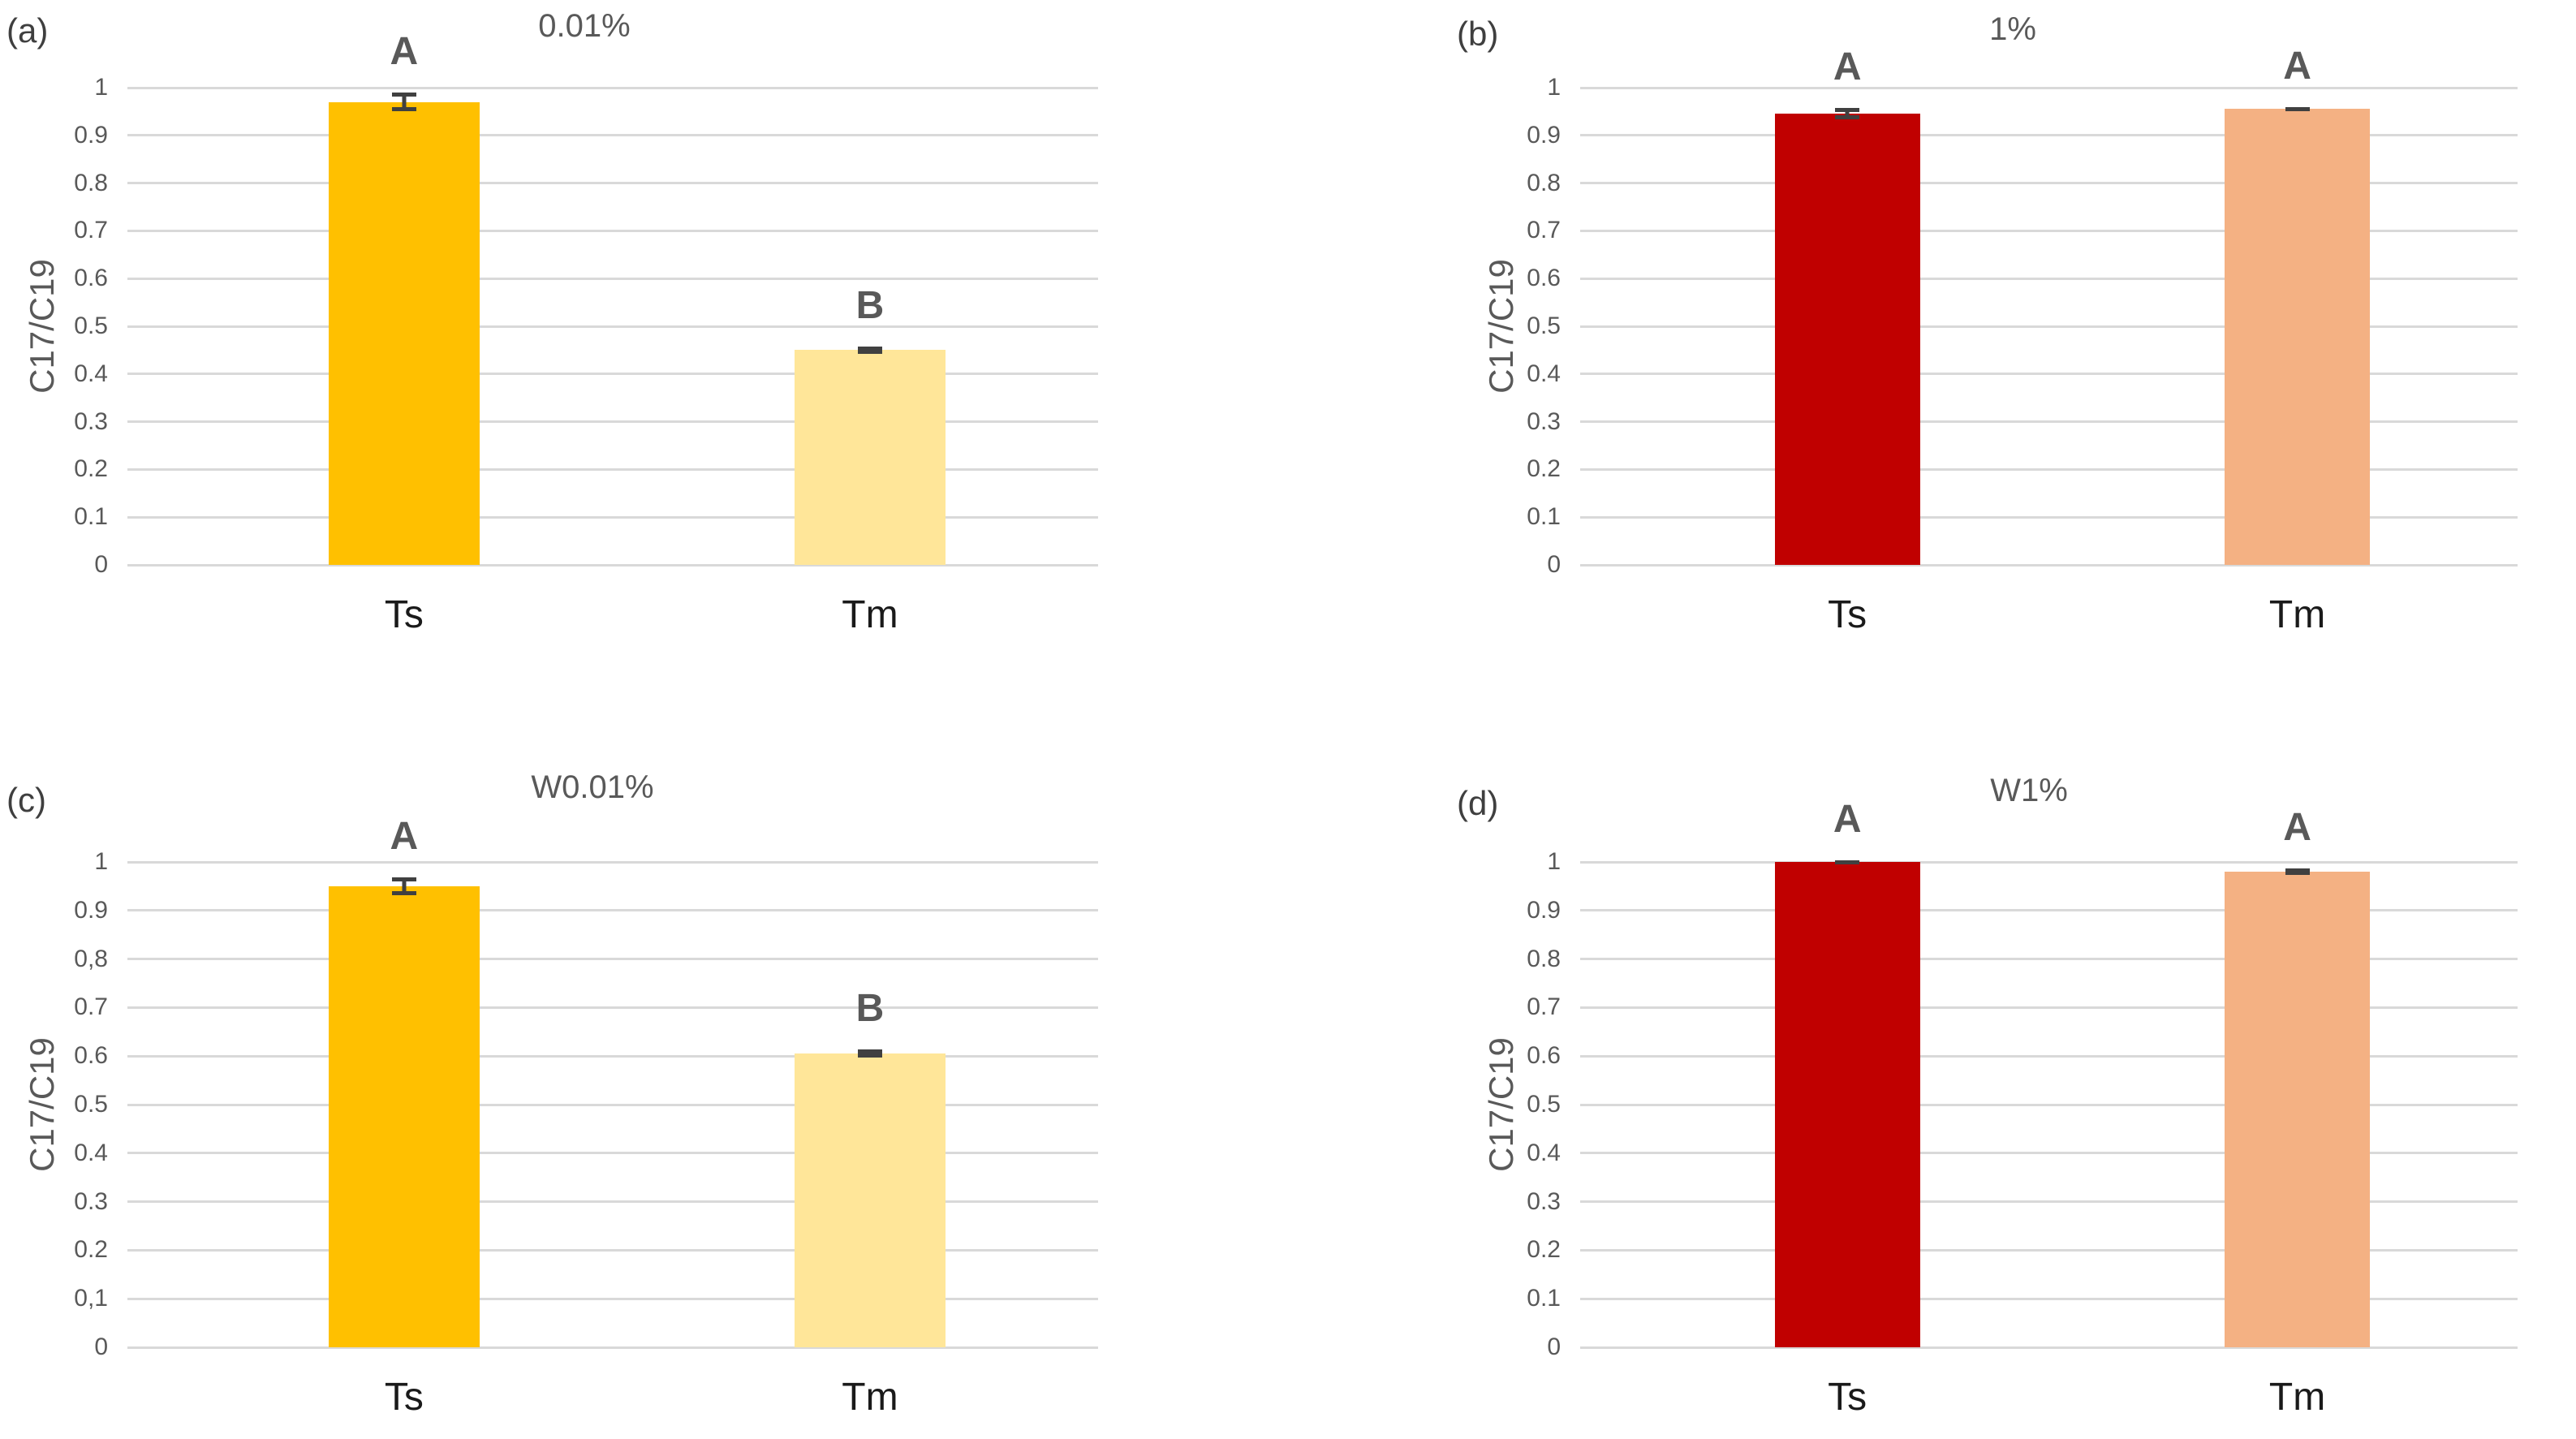 Image resolution: width=2576 pixels, height=1439 pixels. Describe the element at coordinates (28, 30) in the screenshot. I see `panel-label: (a)` at that location.